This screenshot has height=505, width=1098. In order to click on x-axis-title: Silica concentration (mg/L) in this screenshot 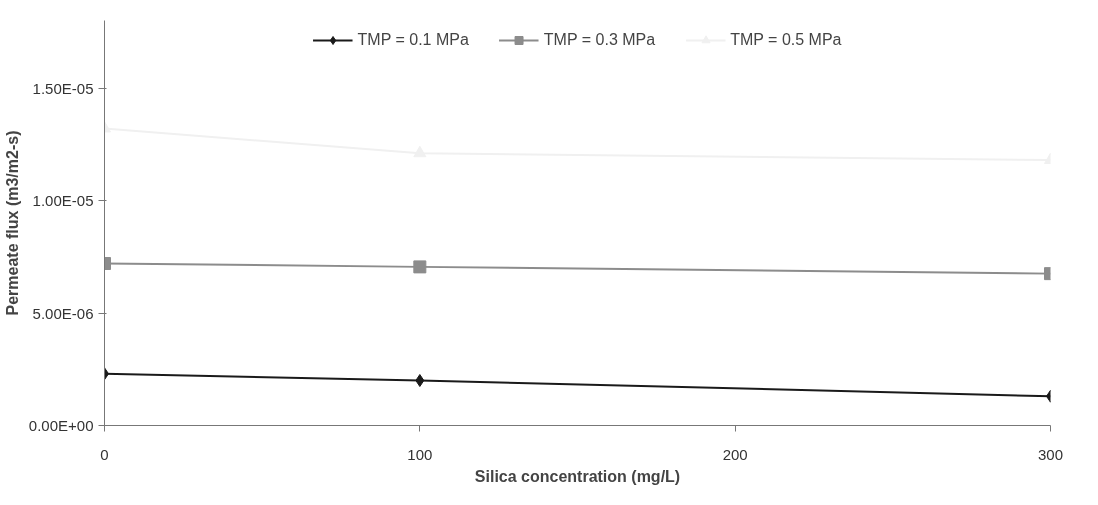, I will do `click(577, 476)`.